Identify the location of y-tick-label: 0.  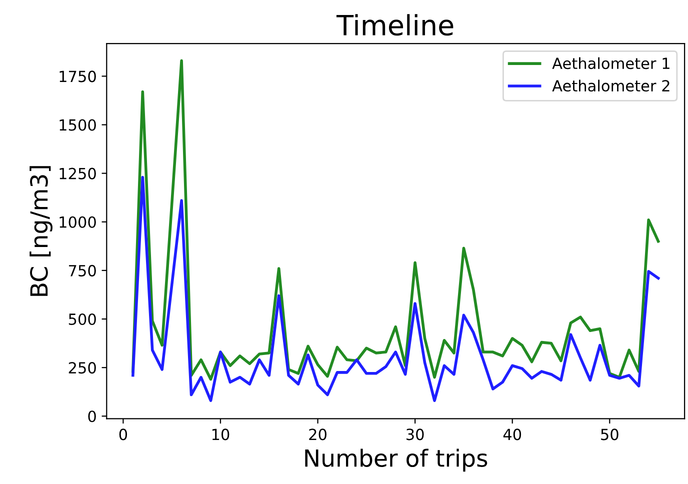
(92, 416).